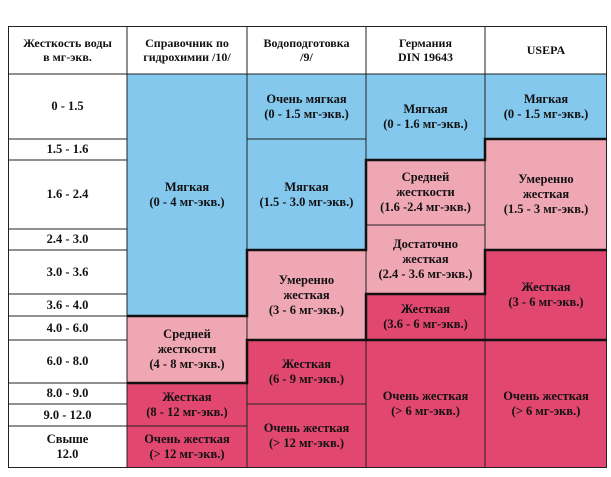 Image resolution: width=611 pixels, height=477 pixels. I want to click on usepa-very-hard: Очень жесткая (> 6 мг-экв.), so click(546, 404).